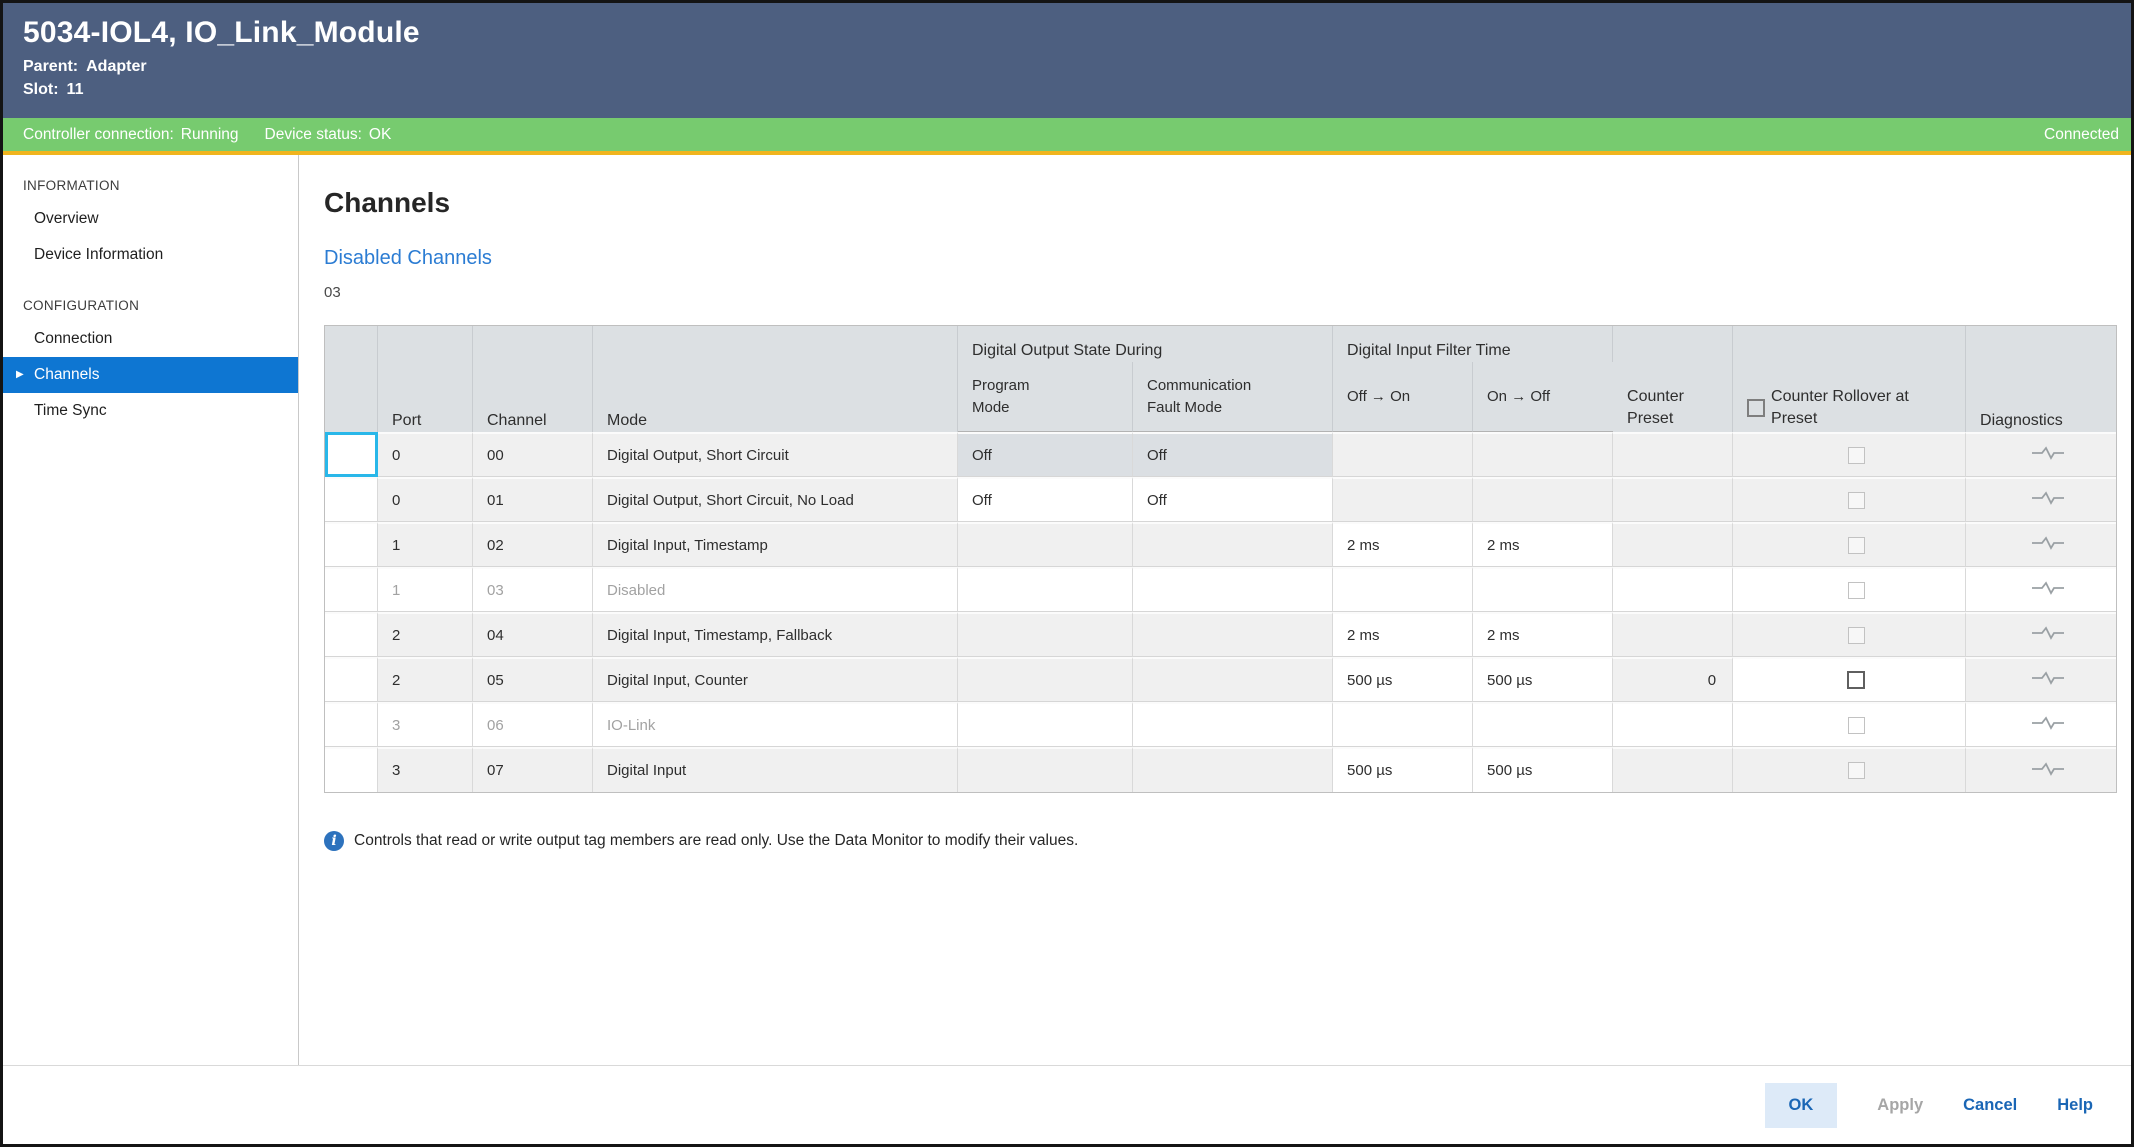 This screenshot has width=2134, height=1147. Describe the element at coordinates (1077, 67) in the screenshot. I see `parent-line: Parent: Adapter` at that location.